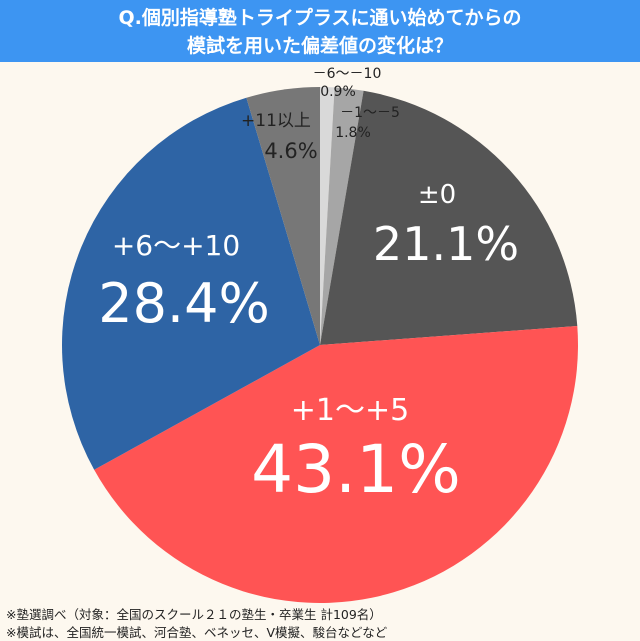 This screenshot has height=641, width=640. I want to click on category-label: +6〜+10, so click(176, 245).